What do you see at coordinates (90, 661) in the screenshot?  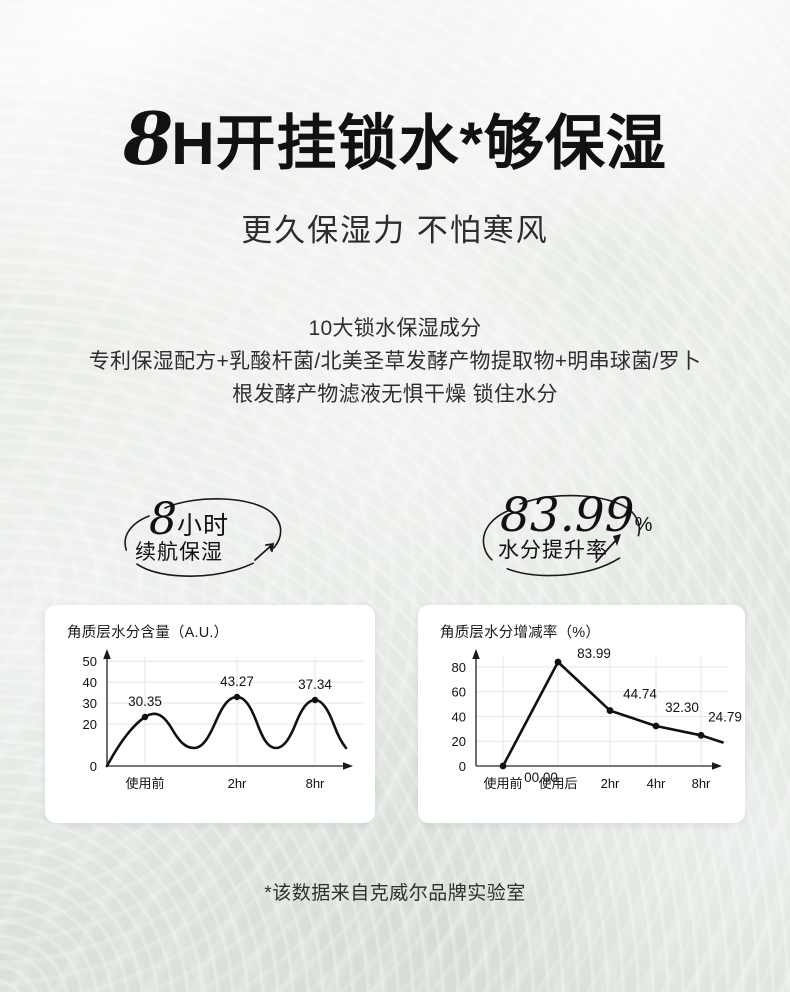 I see `svg-text: 50` at bounding box center [90, 661].